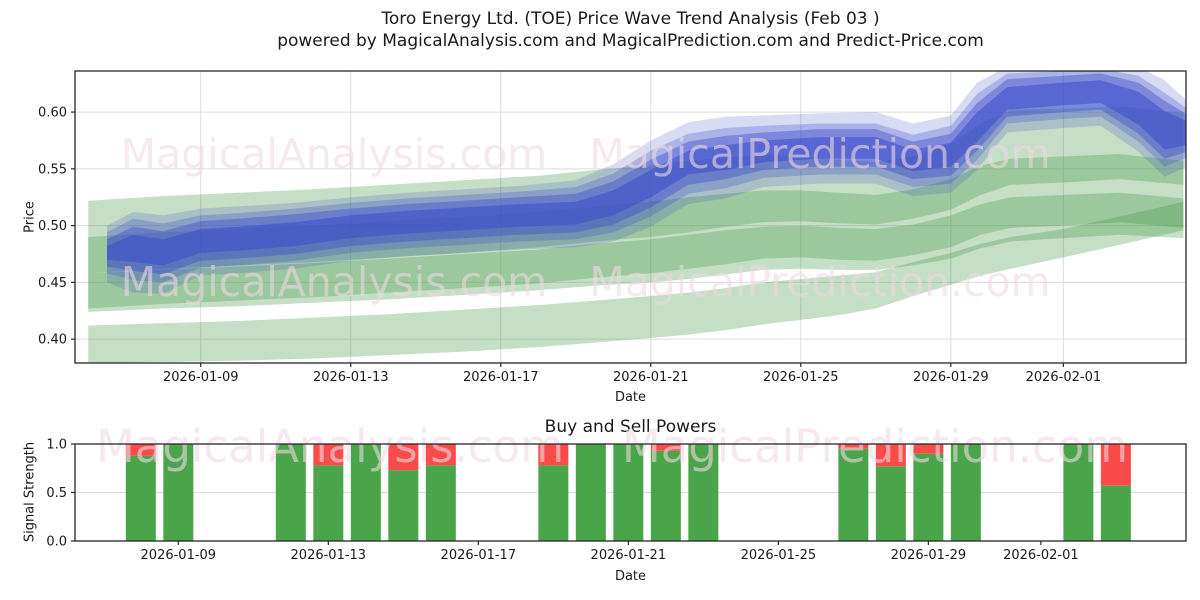  Describe the element at coordinates (1064, 377) in the screenshot. I see `price-xtick-label: 2026-02-01` at that location.